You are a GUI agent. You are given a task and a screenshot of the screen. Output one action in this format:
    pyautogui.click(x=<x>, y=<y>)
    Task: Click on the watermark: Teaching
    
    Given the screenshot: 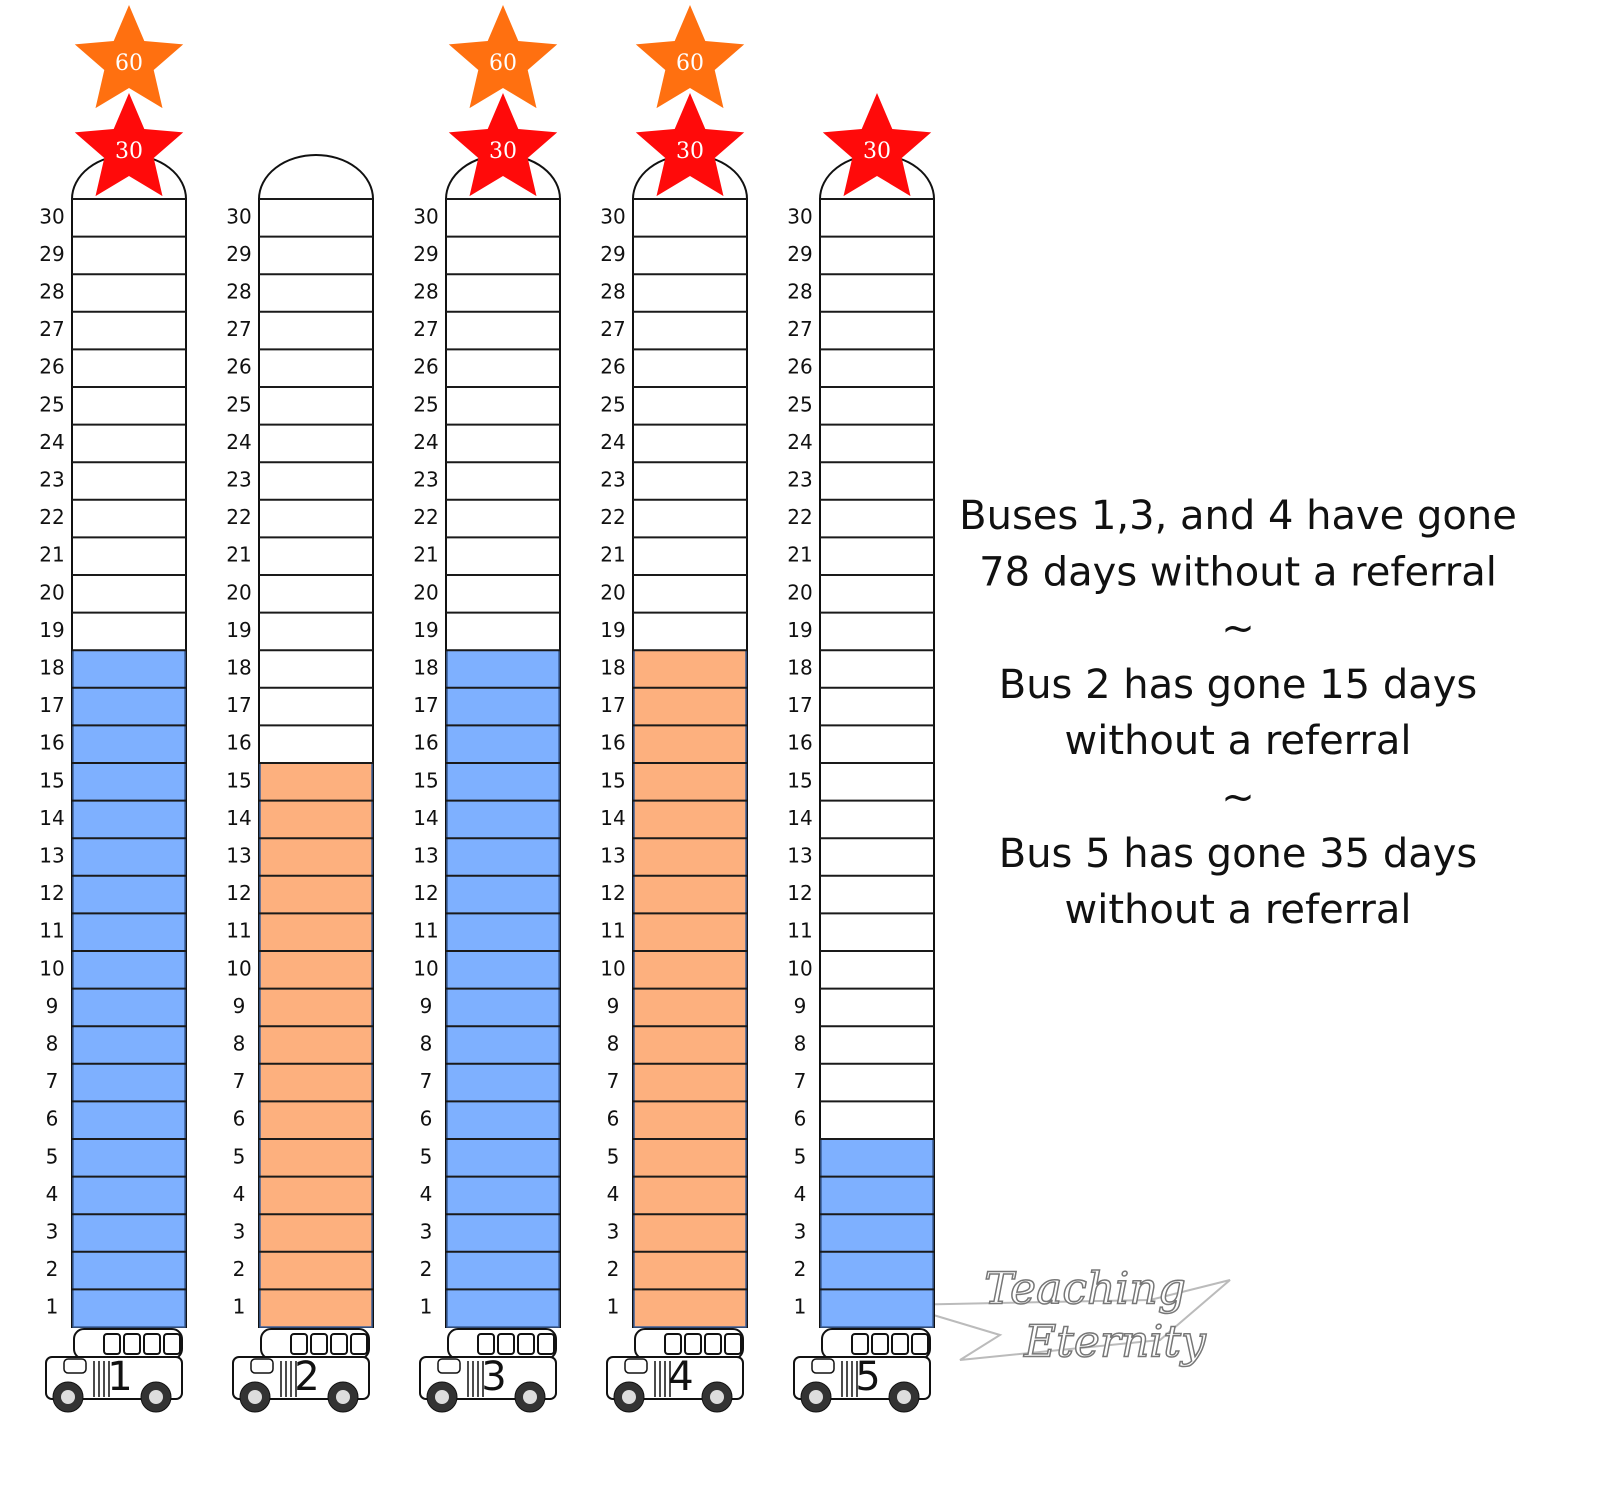 What is the action you would take?
    pyautogui.click(x=1085, y=1289)
    